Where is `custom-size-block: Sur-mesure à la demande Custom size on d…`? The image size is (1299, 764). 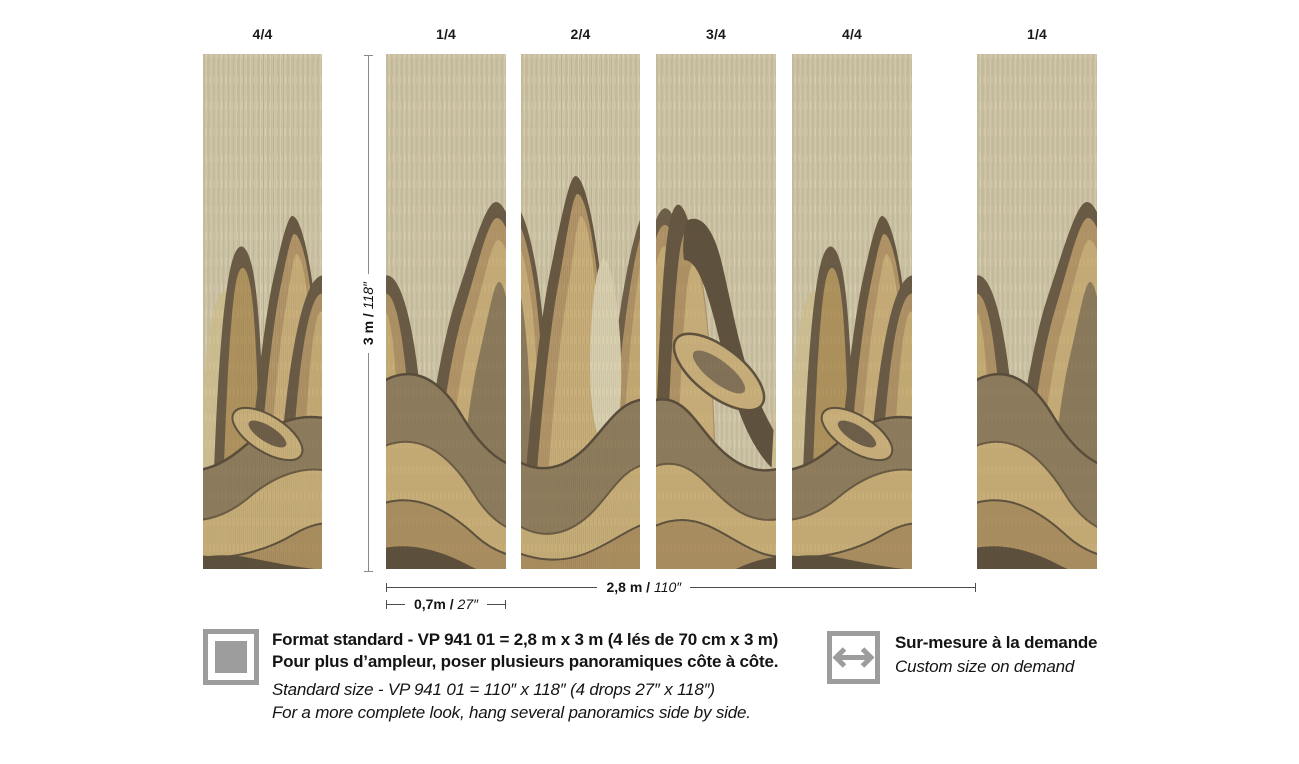
custom-size-block: Sur-mesure à la demande Custom size on d… is located at coordinates (962, 657).